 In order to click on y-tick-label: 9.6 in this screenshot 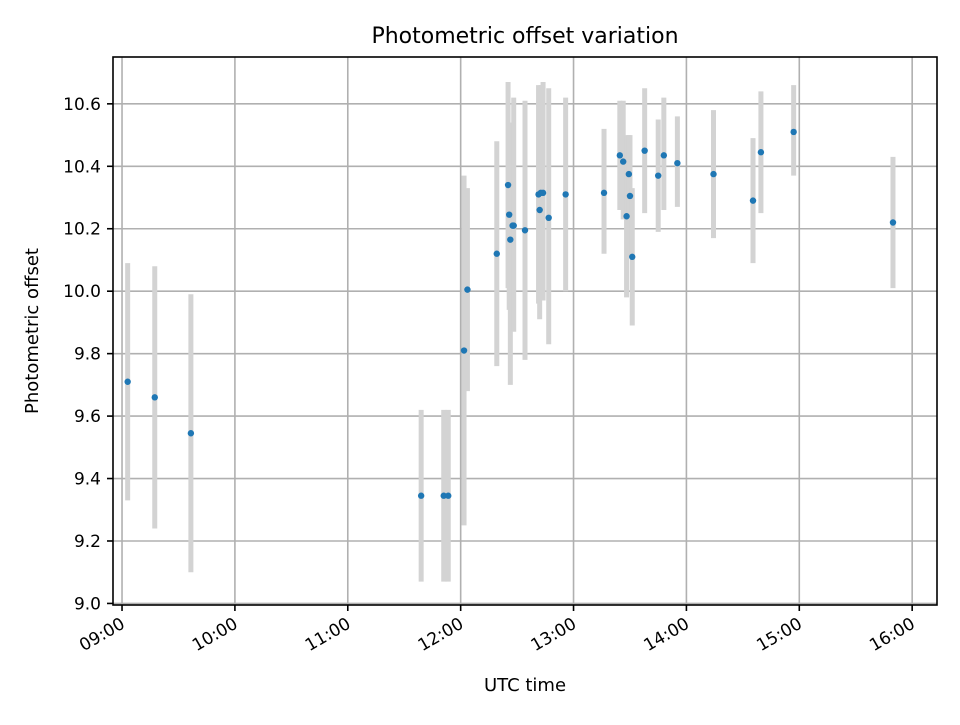, I will do `click(87, 417)`.